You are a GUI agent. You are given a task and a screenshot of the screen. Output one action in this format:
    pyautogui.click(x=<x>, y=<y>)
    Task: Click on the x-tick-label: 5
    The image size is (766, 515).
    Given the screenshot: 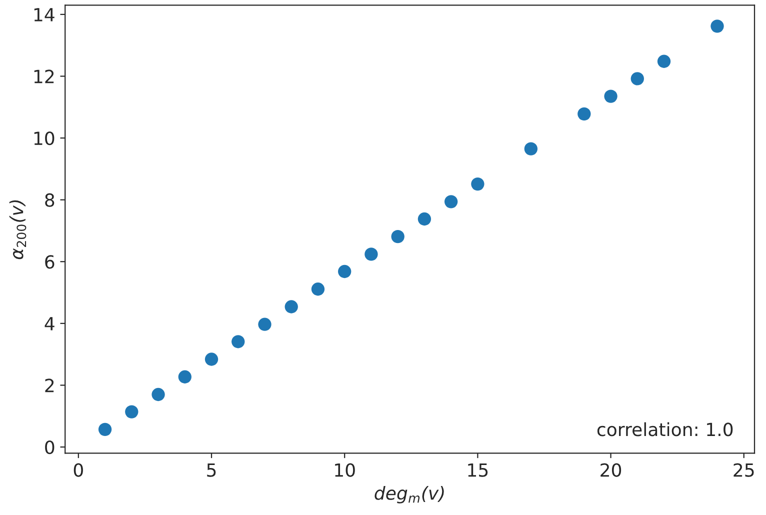 What is the action you would take?
    pyautogui.click(x=211, y=470)
    